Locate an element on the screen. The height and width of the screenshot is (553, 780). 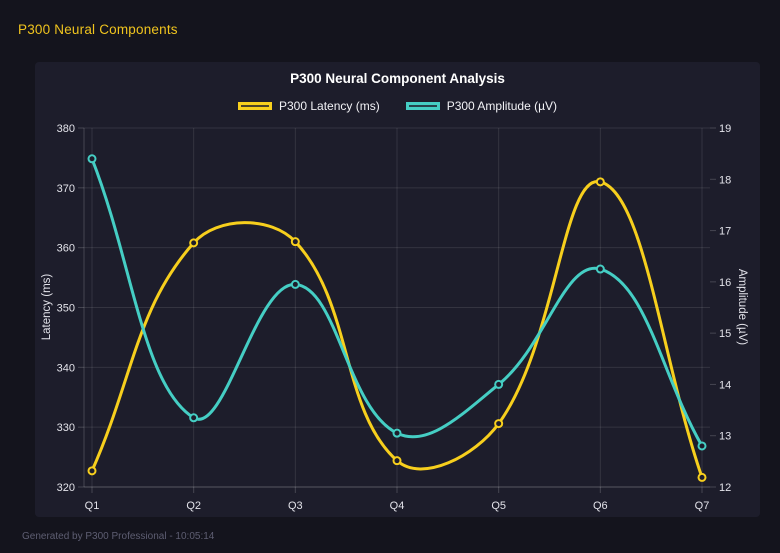
chart-legend: P300 Latency (ms) P300 Amplitude (µV) is located at coordinates (397, 106).